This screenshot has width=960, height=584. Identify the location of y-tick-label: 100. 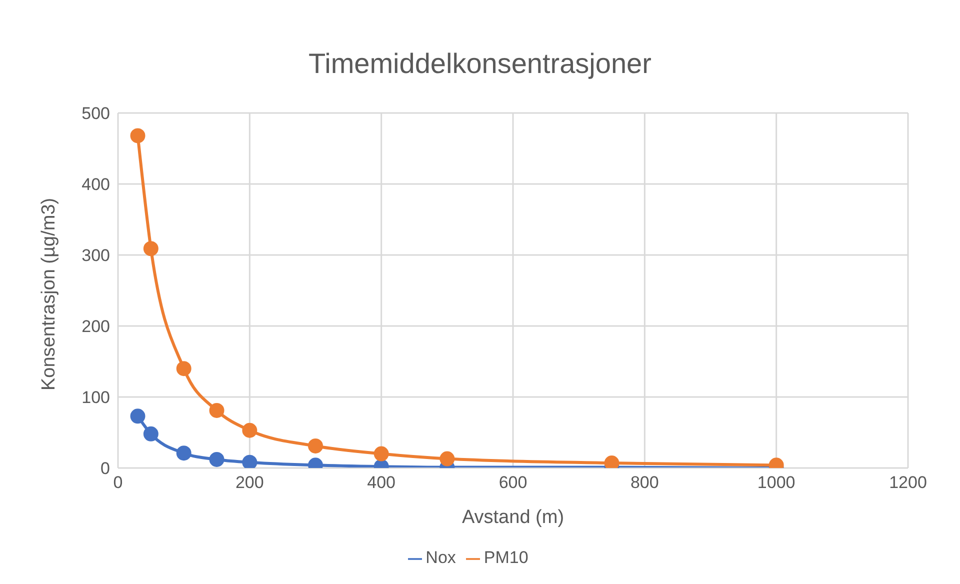
(96, 398).